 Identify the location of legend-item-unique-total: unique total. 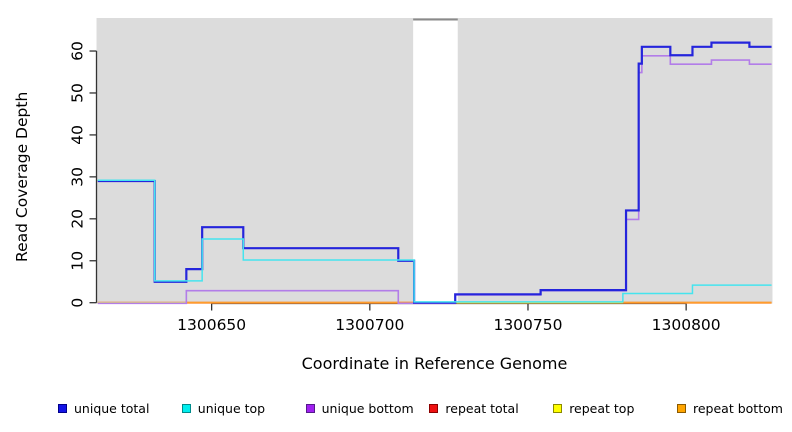
(103, 408).